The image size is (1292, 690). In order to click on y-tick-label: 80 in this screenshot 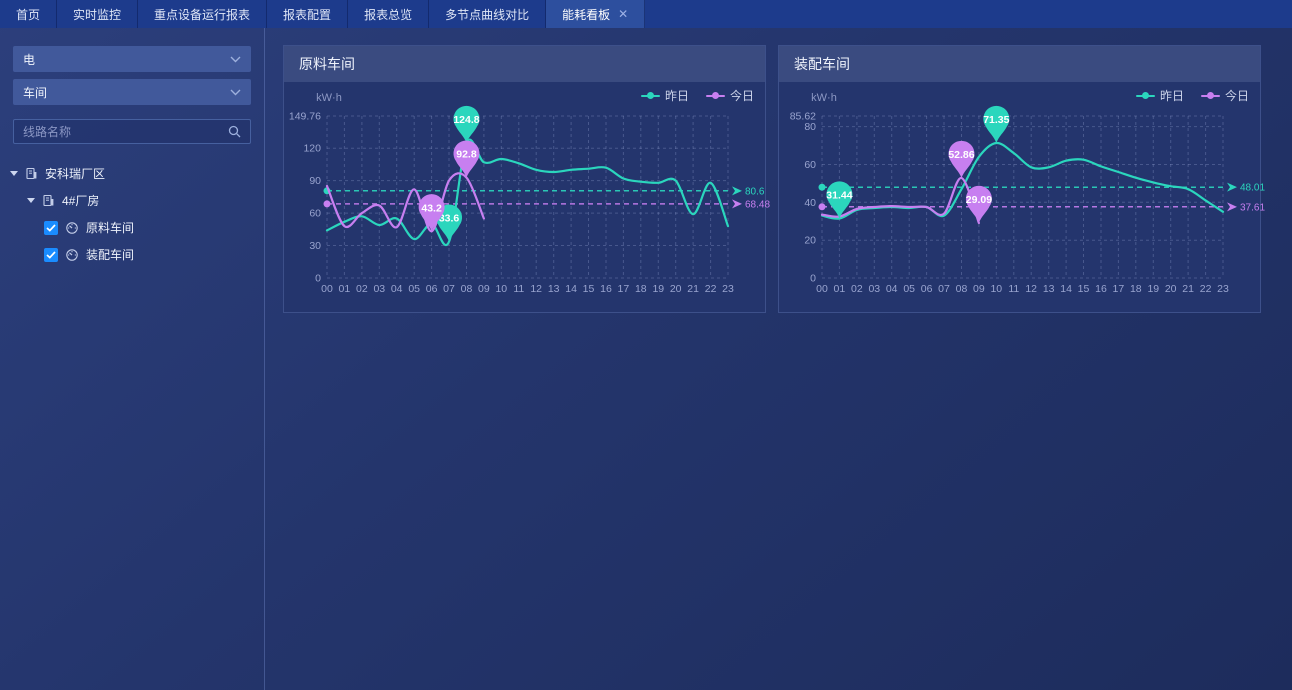, I will do `click(810, 127)`.